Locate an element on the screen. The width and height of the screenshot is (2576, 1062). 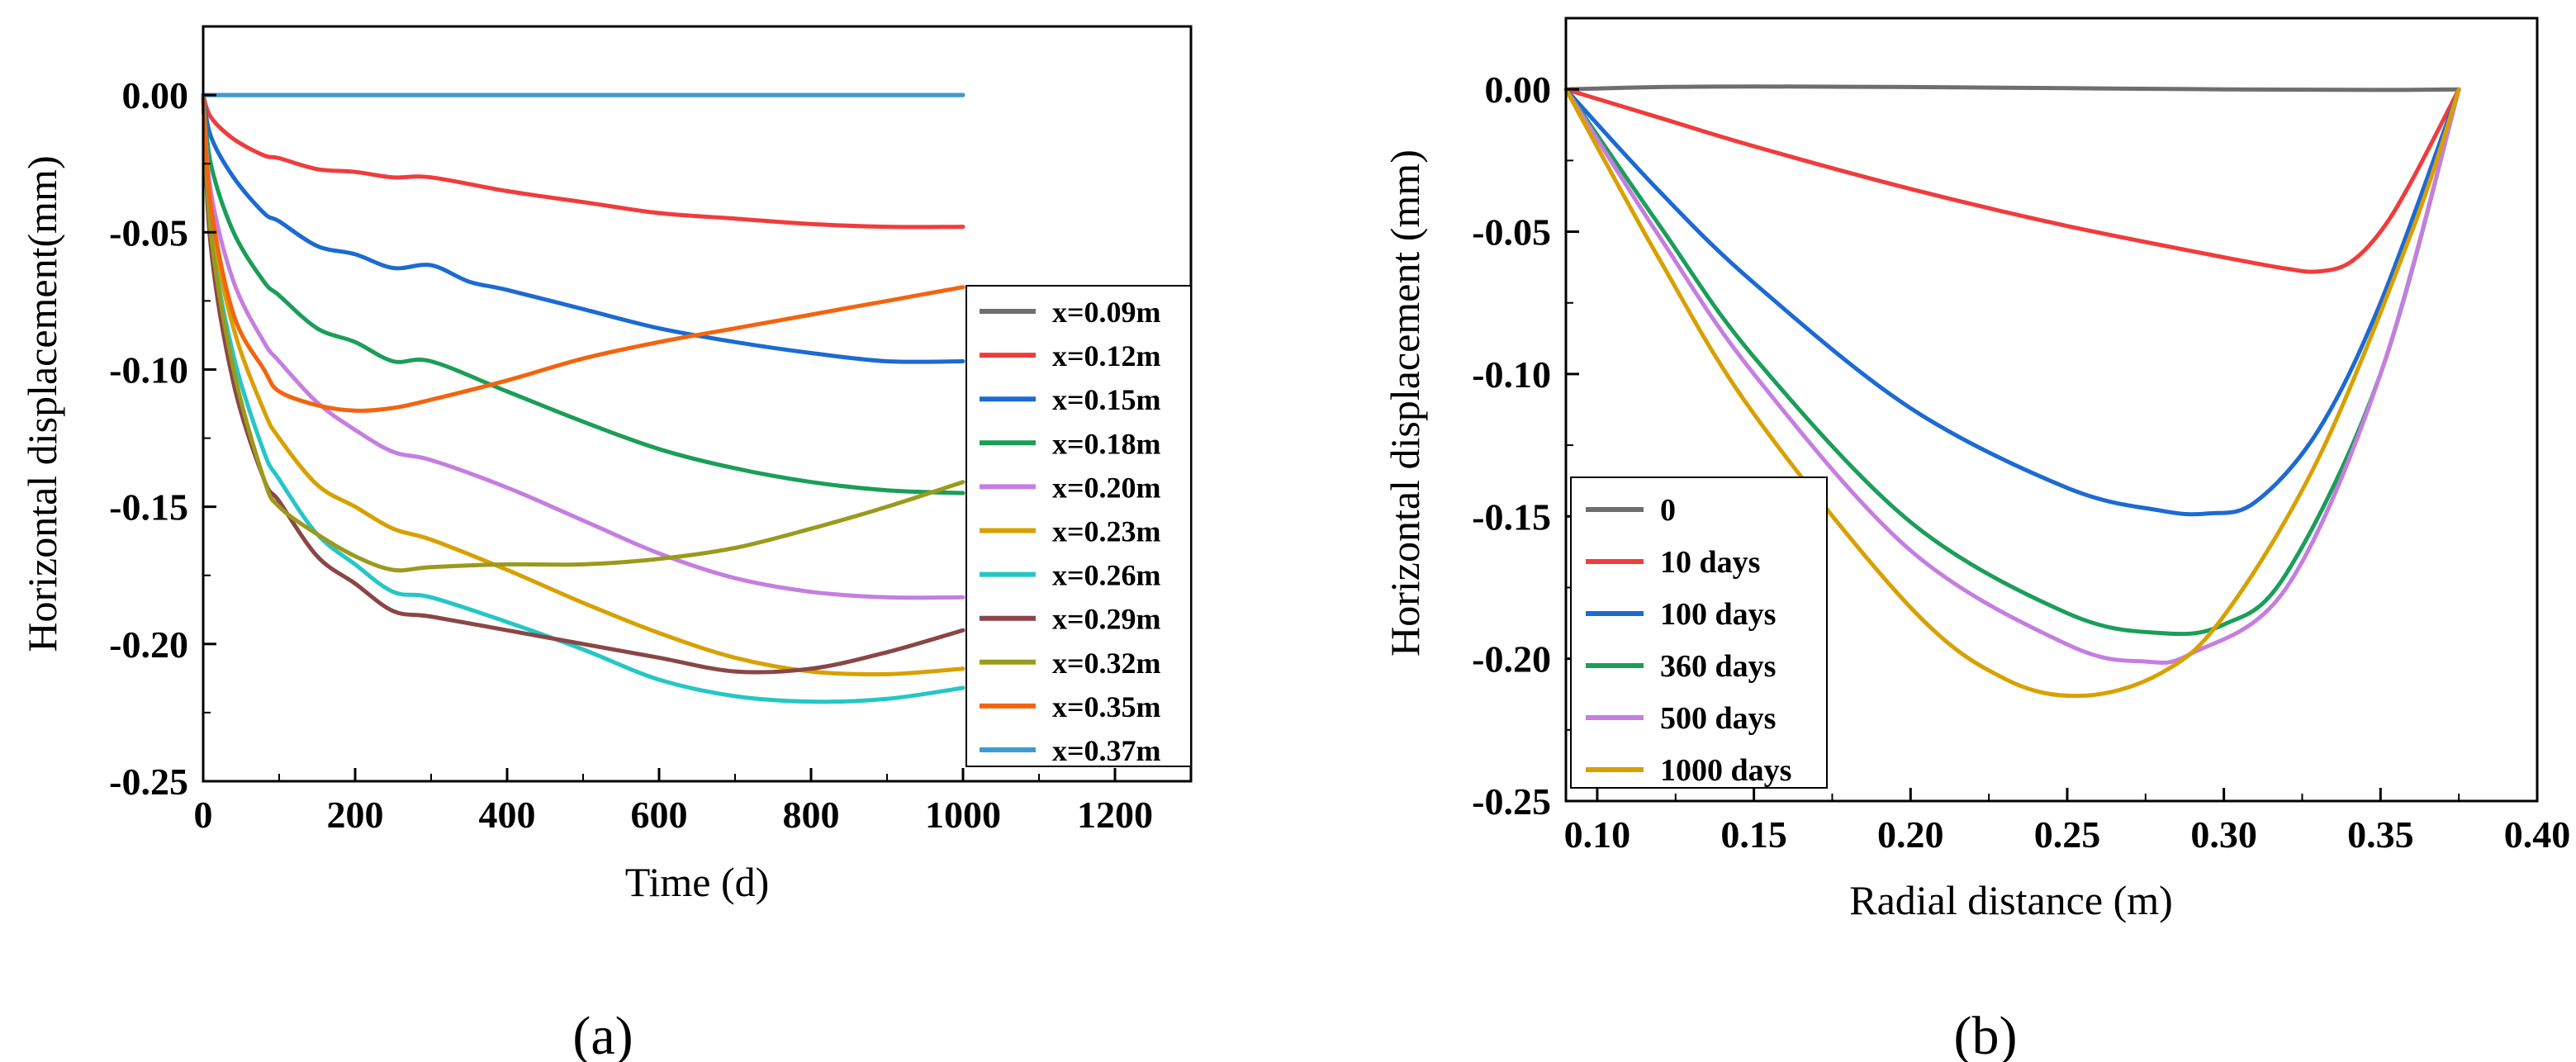
panel-a-legend-box is located at coordinates (1078, 526).